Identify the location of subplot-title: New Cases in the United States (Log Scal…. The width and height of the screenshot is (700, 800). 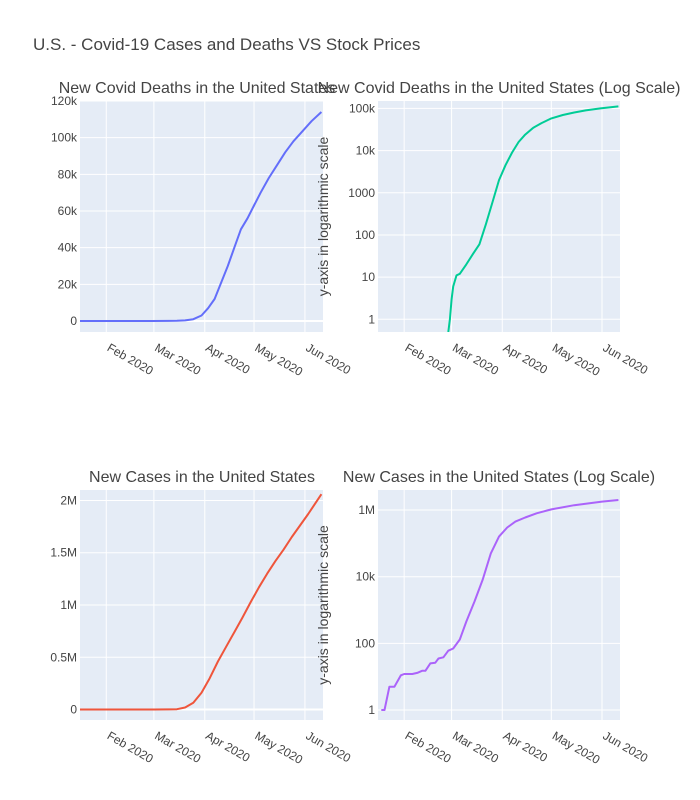
(499, 477).